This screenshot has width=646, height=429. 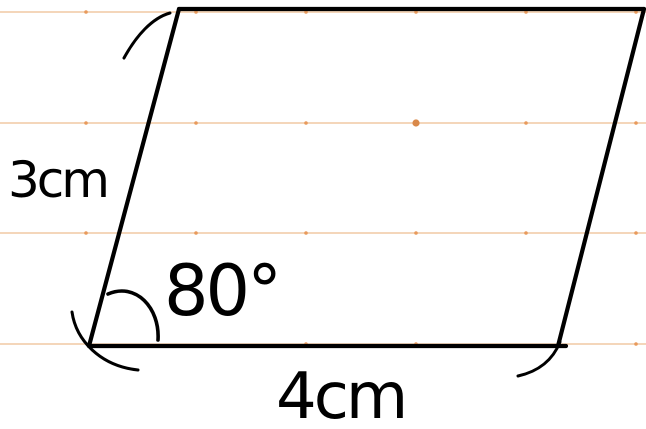 I want to click on corner-mark-bottom-right, so click(x=539, y=359).